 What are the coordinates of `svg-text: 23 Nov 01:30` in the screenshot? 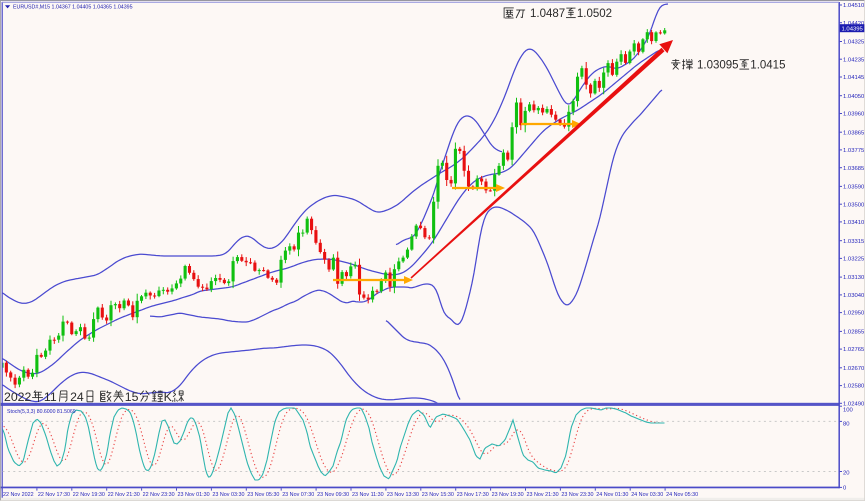 It's located at (194, 495).